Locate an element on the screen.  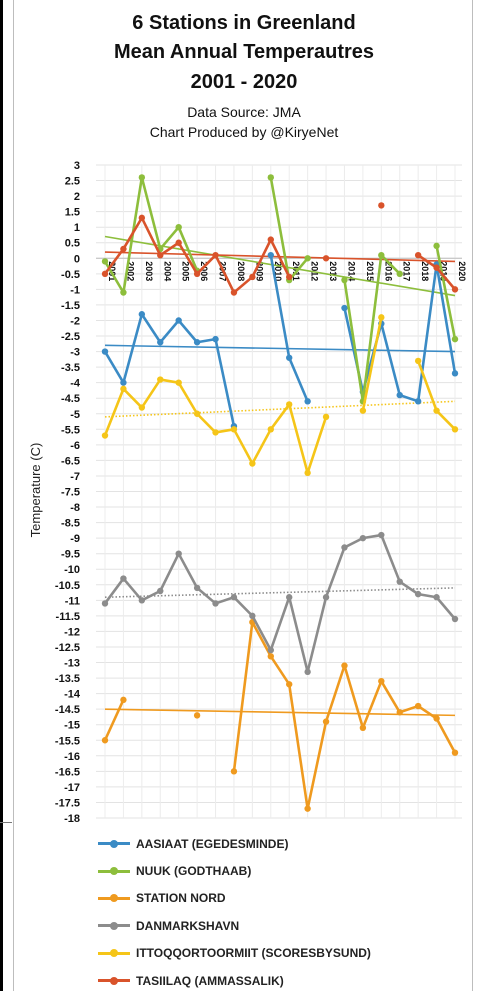
x-tick-label: 2003 is located at coordinates (149, 271).